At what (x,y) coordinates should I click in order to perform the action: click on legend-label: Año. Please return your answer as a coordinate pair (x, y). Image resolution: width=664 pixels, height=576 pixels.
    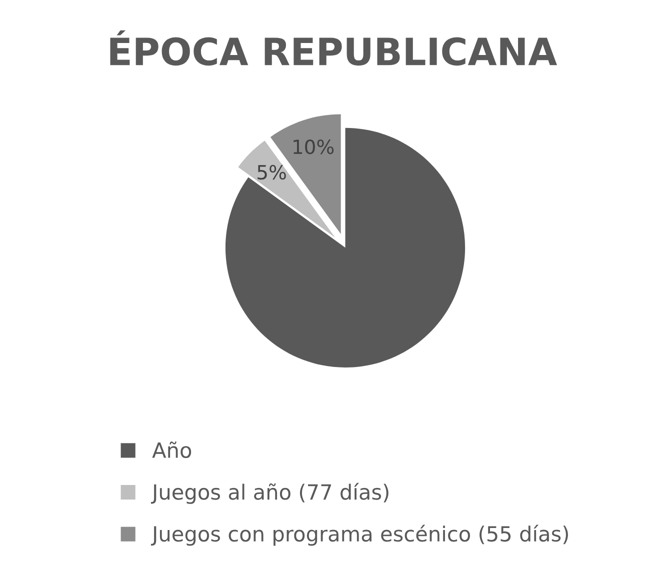
    Looking at the image, I should click on (172, 450).